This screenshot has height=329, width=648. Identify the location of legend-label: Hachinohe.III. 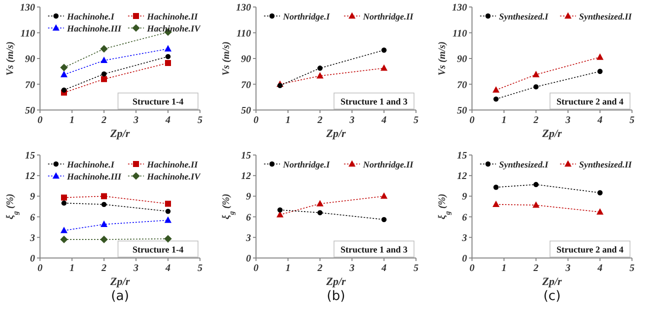
(94, 29).